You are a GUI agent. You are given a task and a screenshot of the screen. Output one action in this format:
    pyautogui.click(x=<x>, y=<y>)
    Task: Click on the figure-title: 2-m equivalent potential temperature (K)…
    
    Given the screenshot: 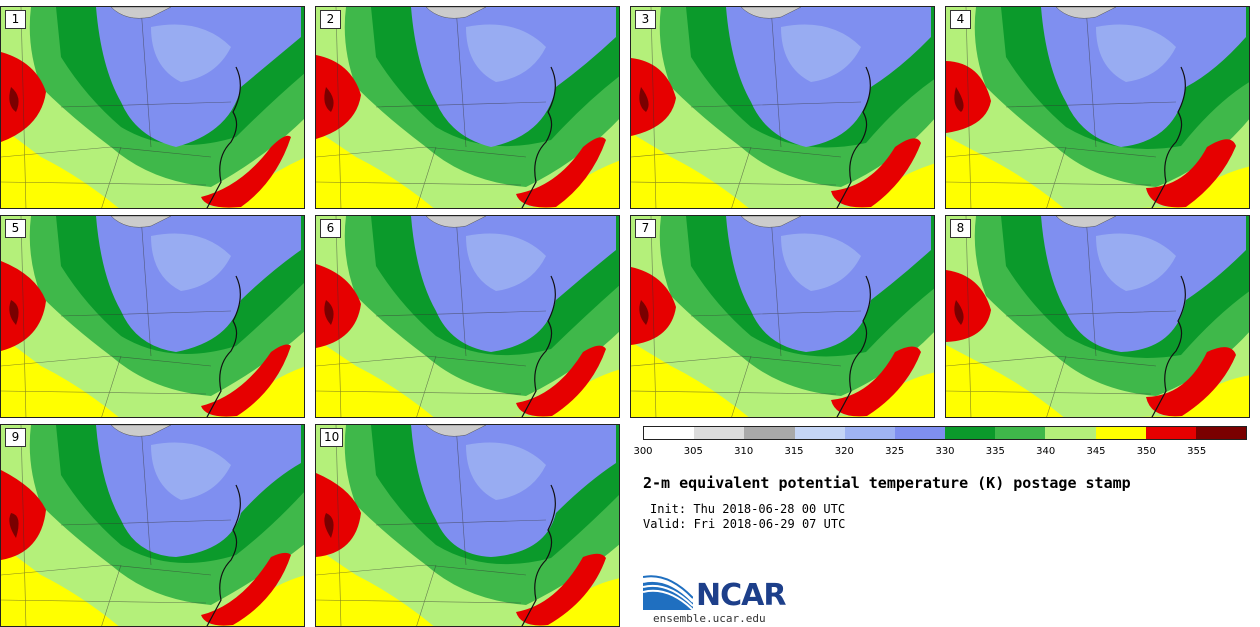 What is the action you would take?
    pyautogui.click(x=887, y=483)
    